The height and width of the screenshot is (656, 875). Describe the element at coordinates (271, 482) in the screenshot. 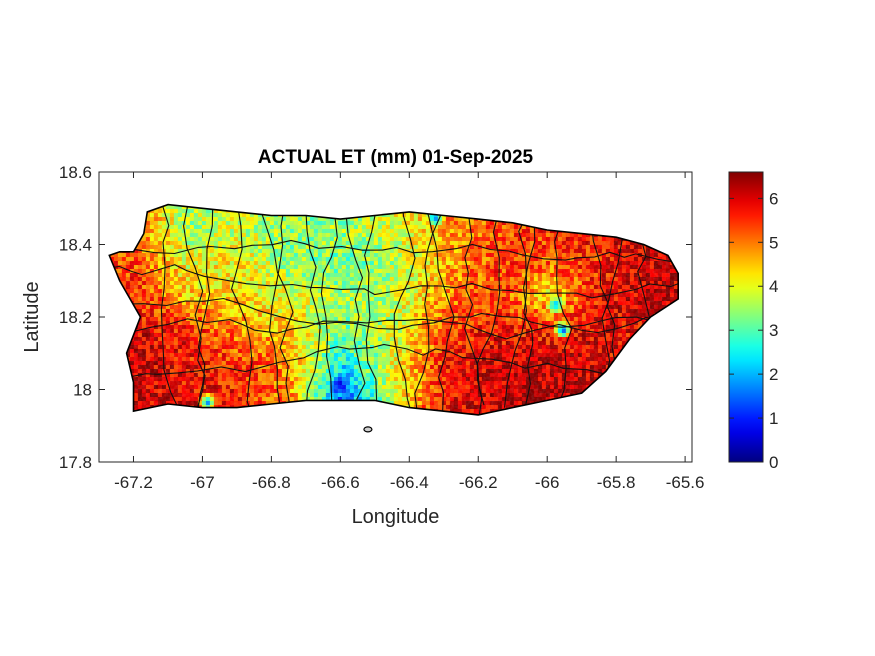

I see `x-tick-label: -66.8` at that location.